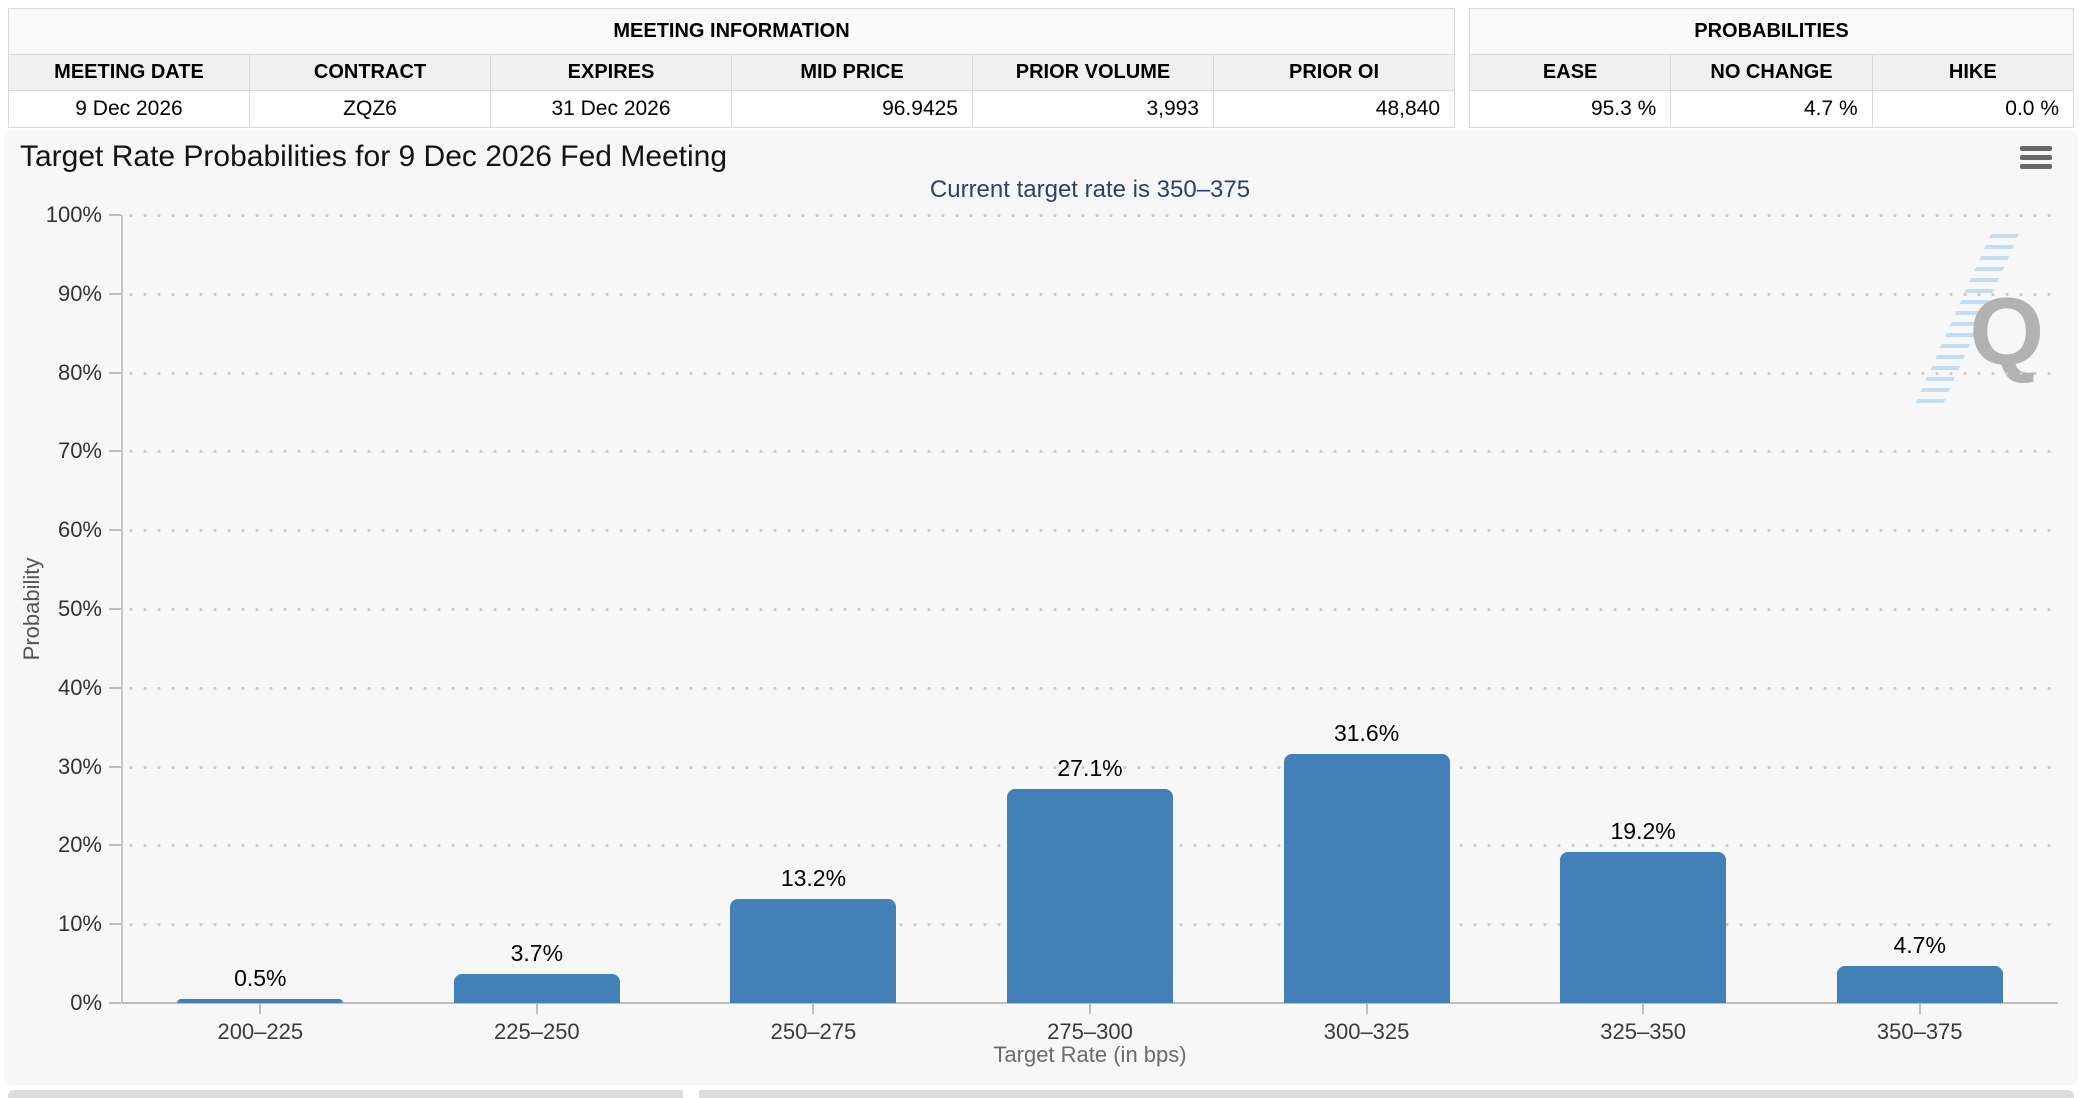  What do you see at coordinates (79, 293) in the screenshot?
I see `y-tick-label-90: 90%` at bounding box center [79, 293].